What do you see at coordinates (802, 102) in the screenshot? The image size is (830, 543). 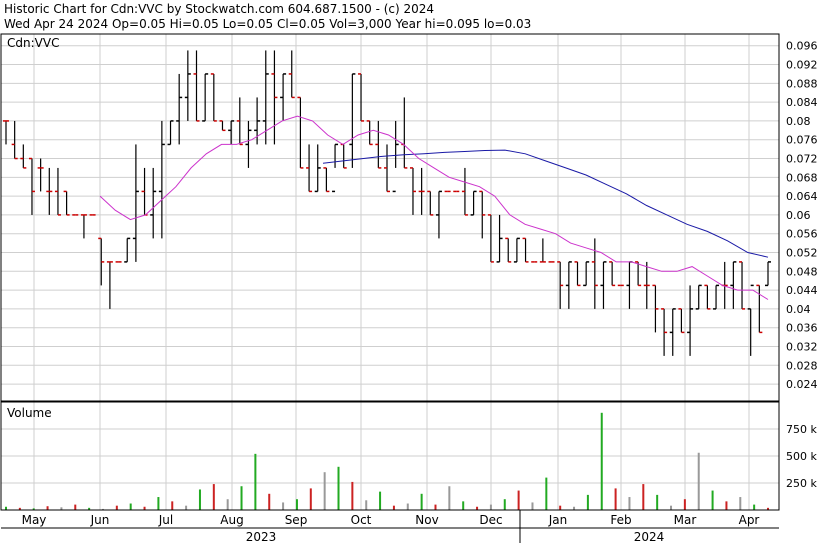 I see `price-tick-label: 0.084` at bounding box center [802, 102].